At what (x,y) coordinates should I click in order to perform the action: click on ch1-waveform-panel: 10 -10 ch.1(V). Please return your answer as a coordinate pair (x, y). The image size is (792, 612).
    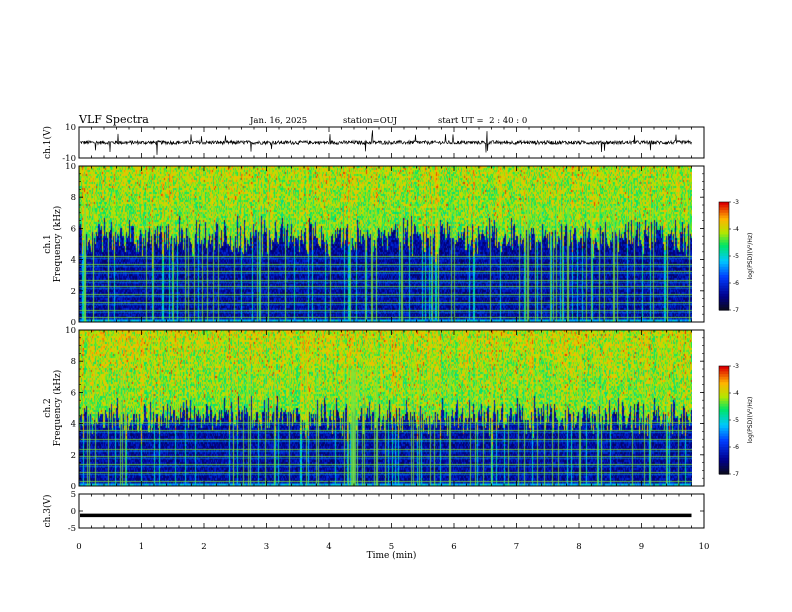
    Looking at the image, I should click on (373, 143).